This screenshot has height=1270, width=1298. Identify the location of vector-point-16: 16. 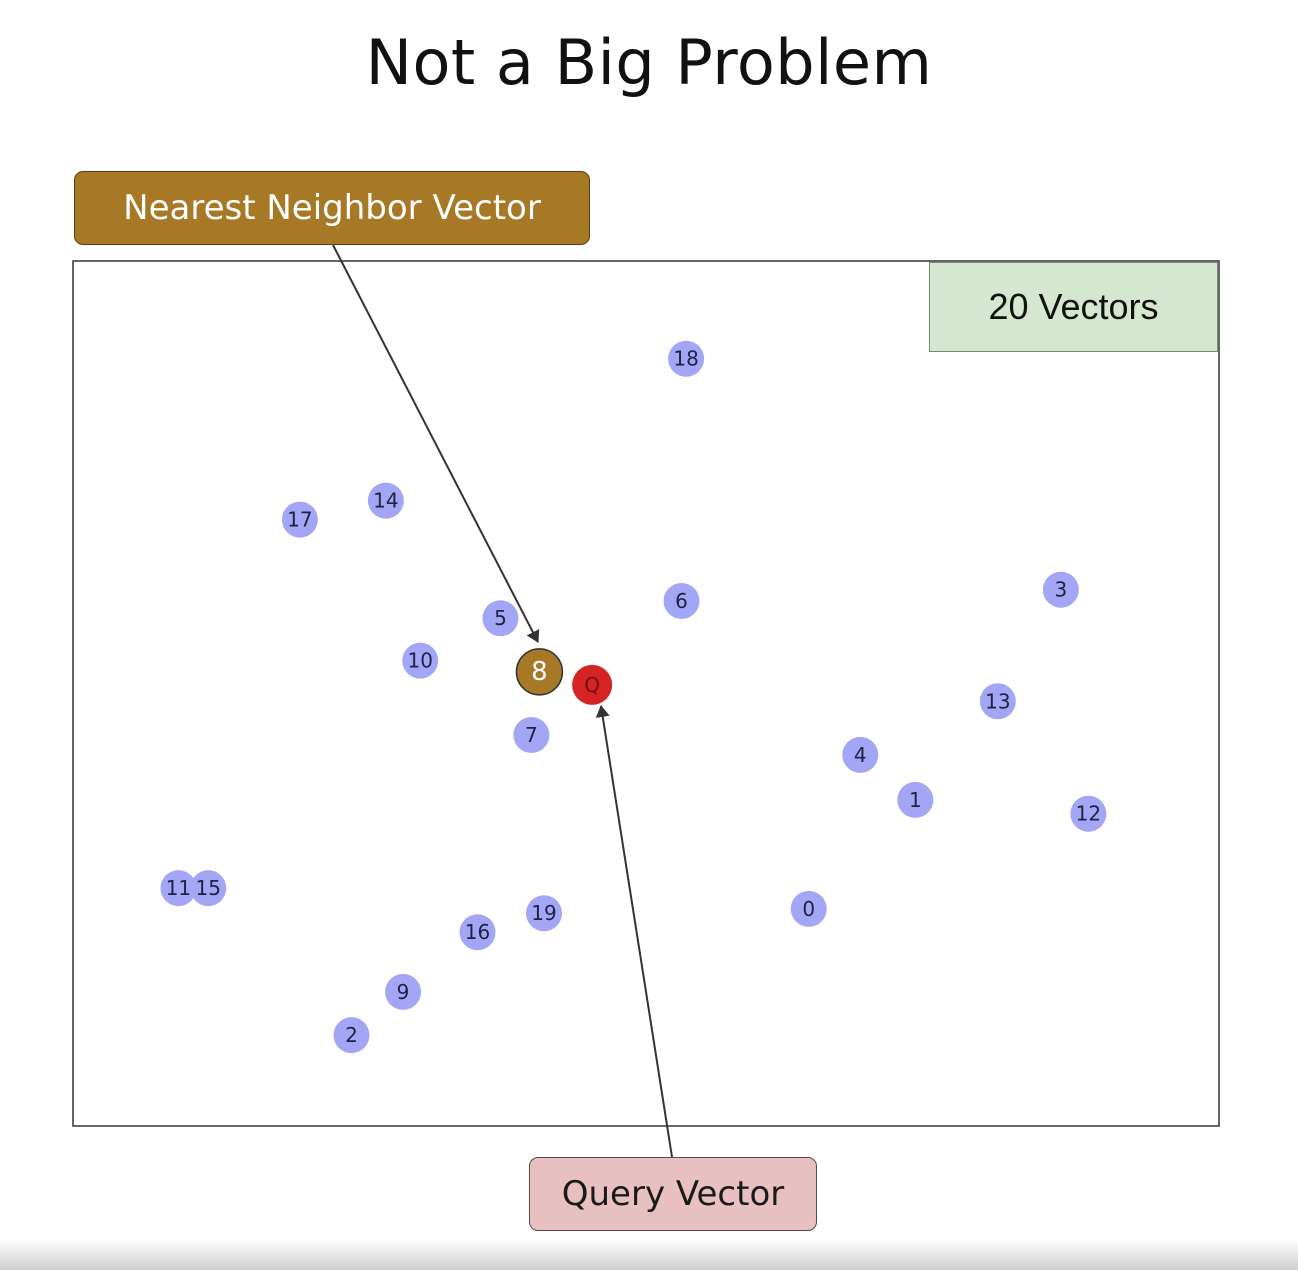
(477, 932).